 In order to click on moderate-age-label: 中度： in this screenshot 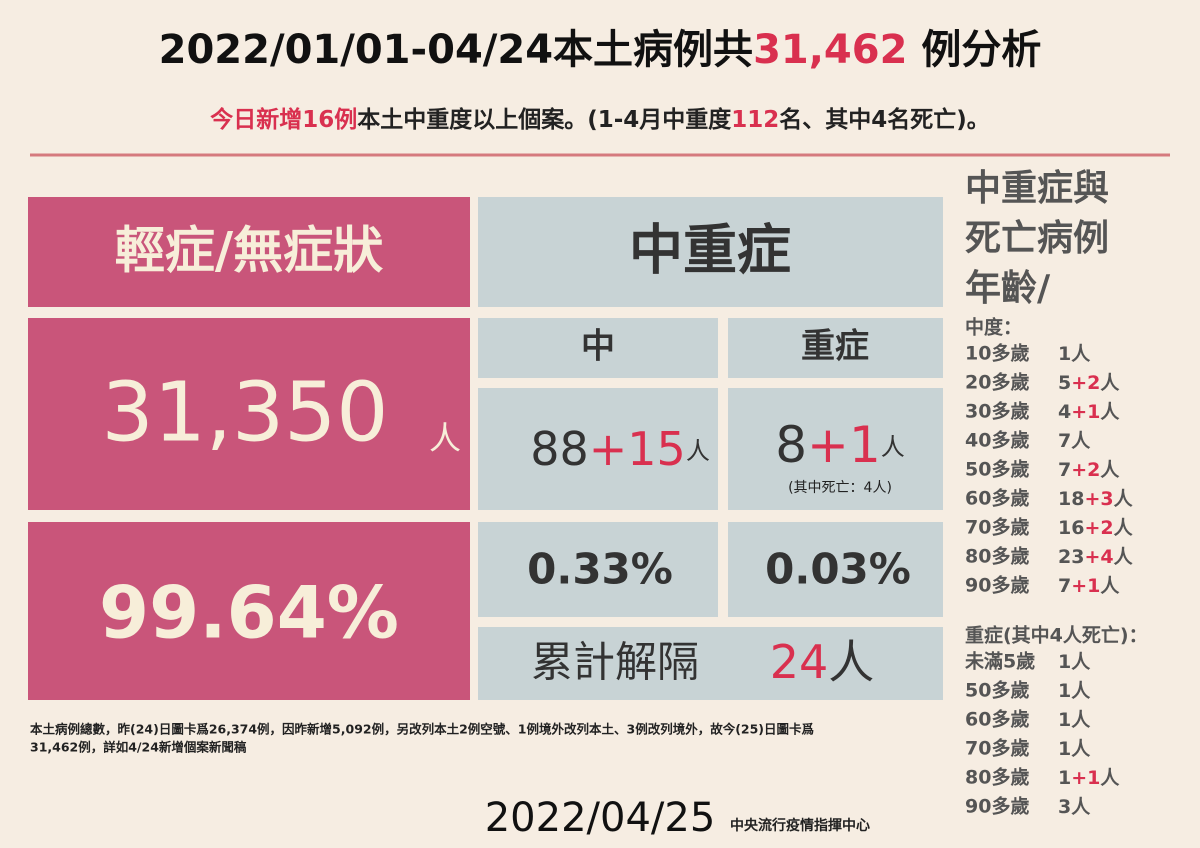, I will do `click(993, 327)`.